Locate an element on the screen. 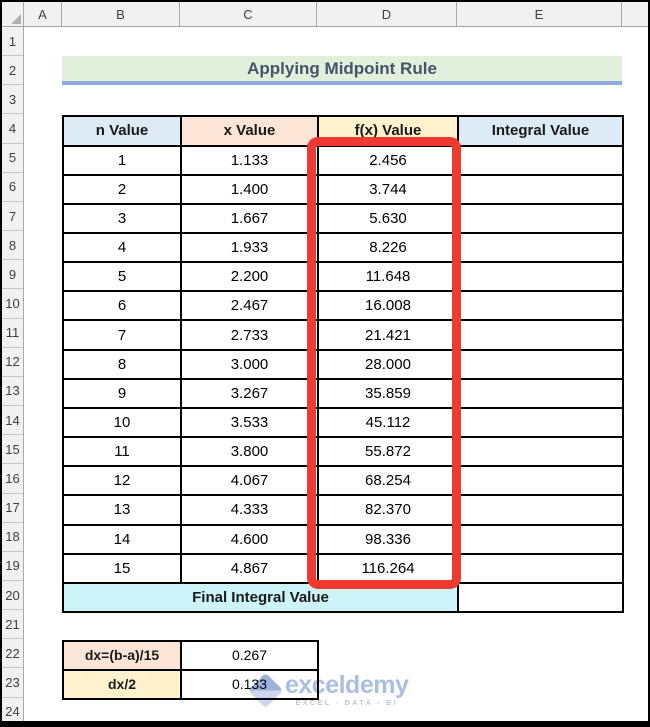 The width and height of the screenshot is (650, 727). cell-fx-5: 11.648 is located at coordinates (389, 278).